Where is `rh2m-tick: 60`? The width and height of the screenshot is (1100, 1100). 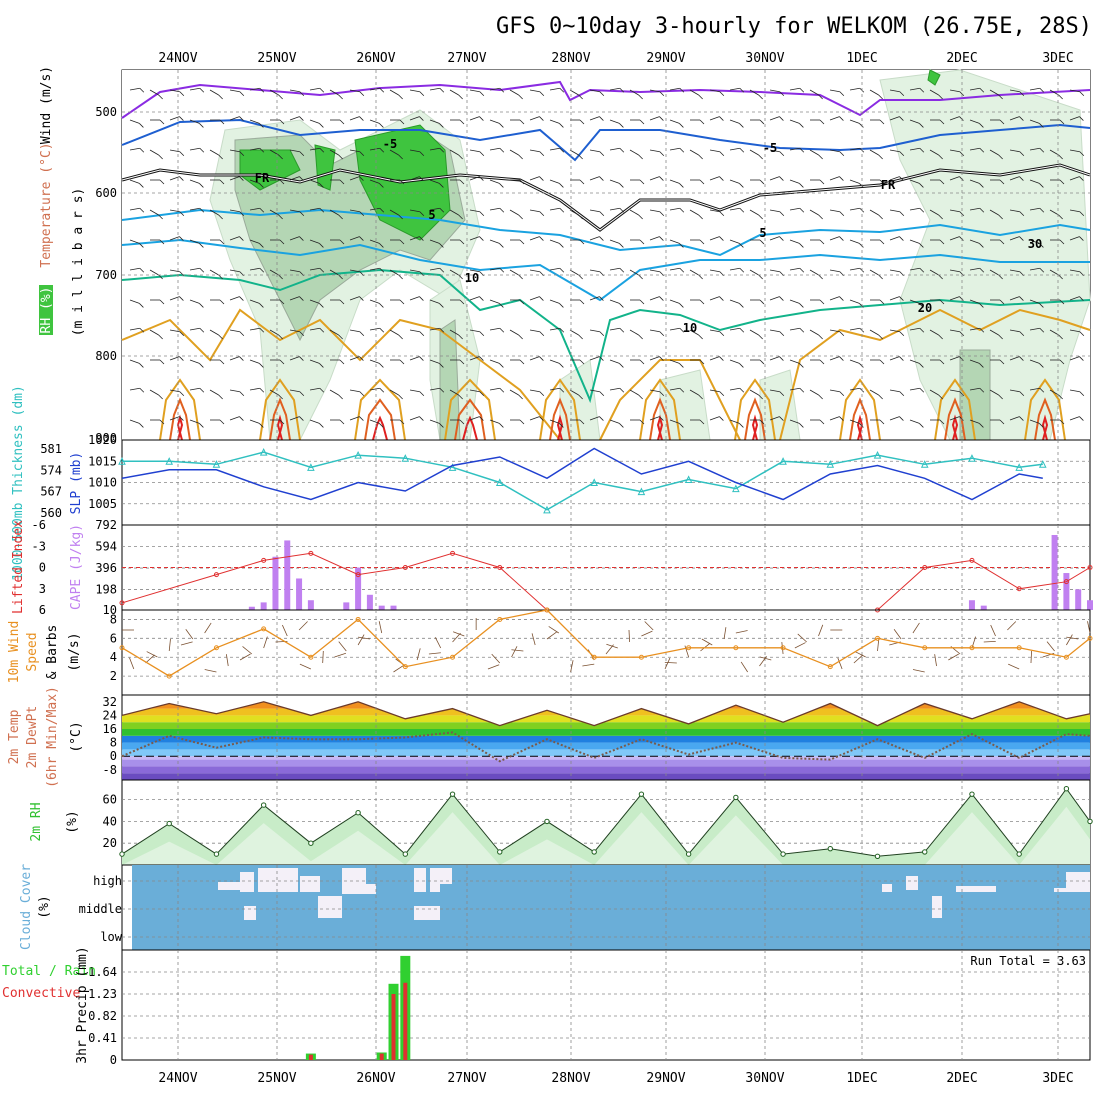
rh2m-tick: 60 is located at coordinates (110, 800).